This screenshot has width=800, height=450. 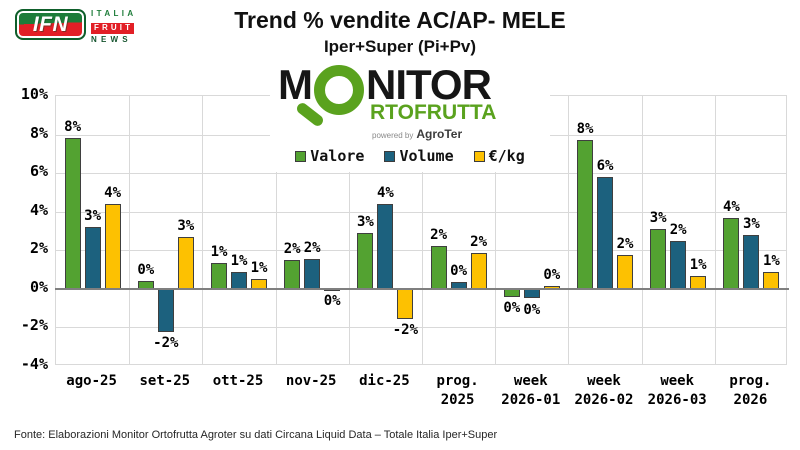 I want to click on ifn-logo: IFN, so click(x=50, y=24).